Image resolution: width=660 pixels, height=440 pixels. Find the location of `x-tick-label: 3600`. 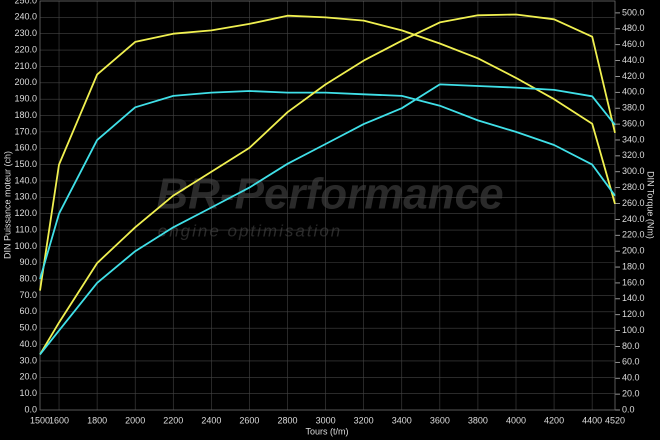

x-tick-label: 3600 is located at coordinates (440, 420).